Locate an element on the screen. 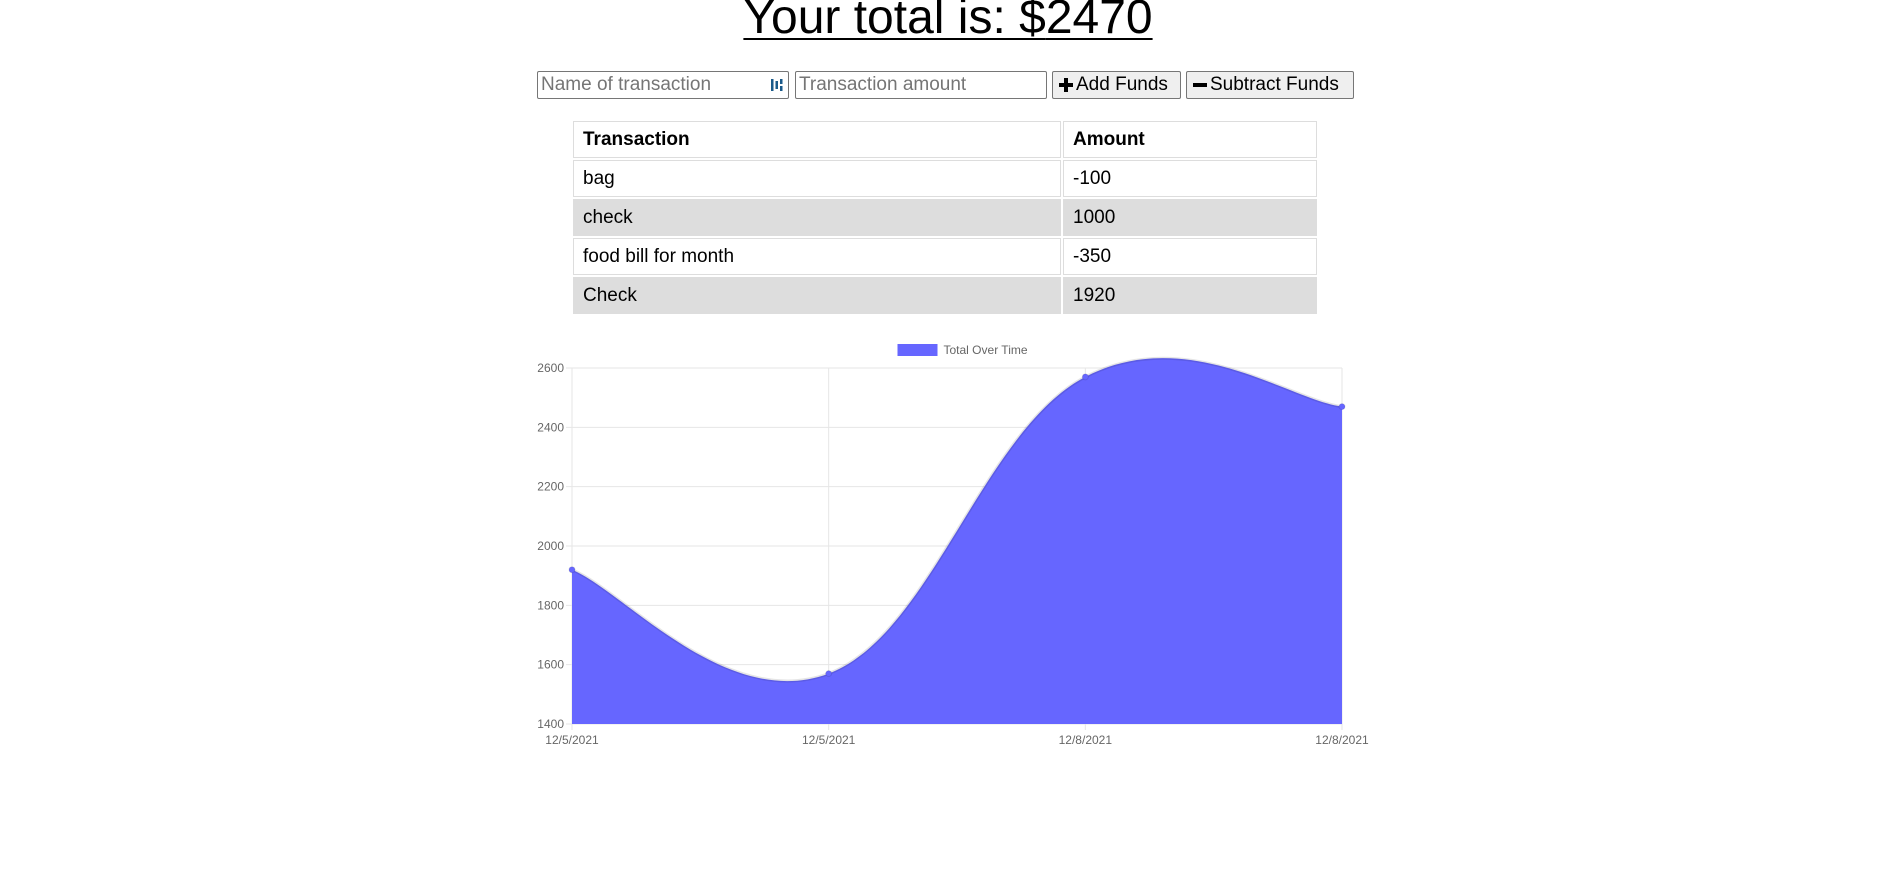 This screenshot has width=1896, height=869. transaction-amount-cell: -100 is located at coordinates (1190, 178).